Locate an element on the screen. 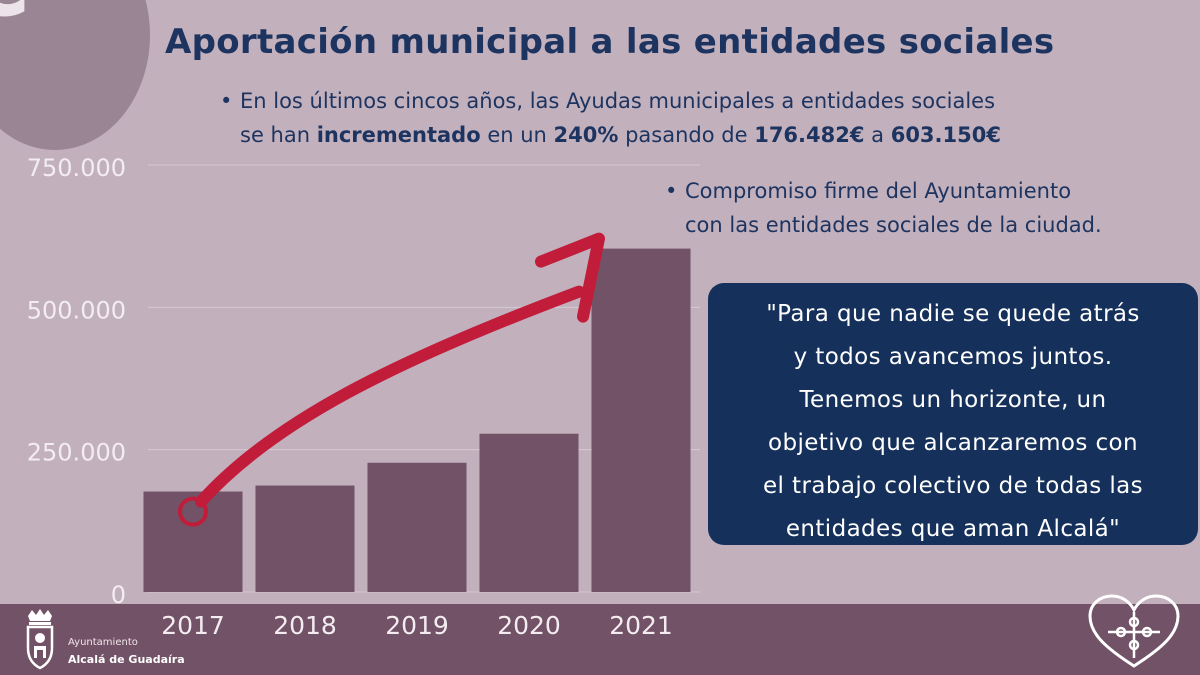  text-run-bold: 603.150€ is located at coordinates (945, 135).